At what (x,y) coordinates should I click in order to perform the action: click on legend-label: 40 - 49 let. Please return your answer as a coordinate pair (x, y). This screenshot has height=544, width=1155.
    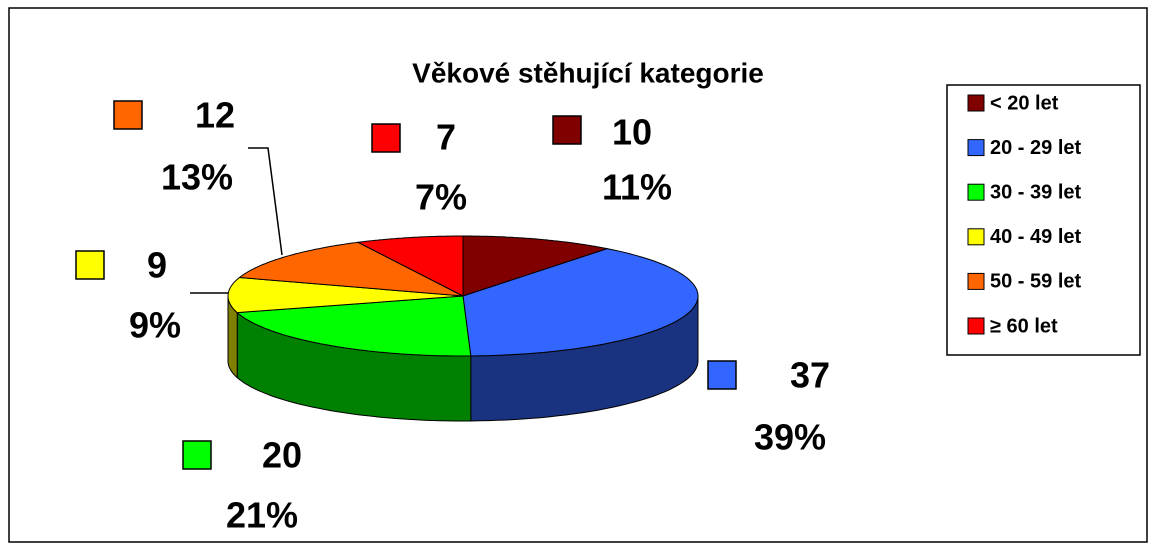
    Looking at the image, I should click on (1036, 237).